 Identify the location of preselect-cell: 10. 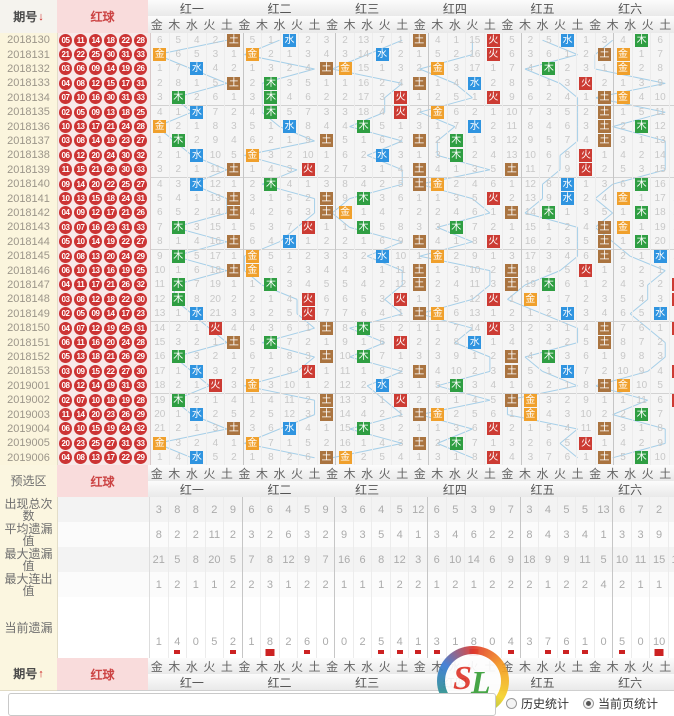
(659, 627).